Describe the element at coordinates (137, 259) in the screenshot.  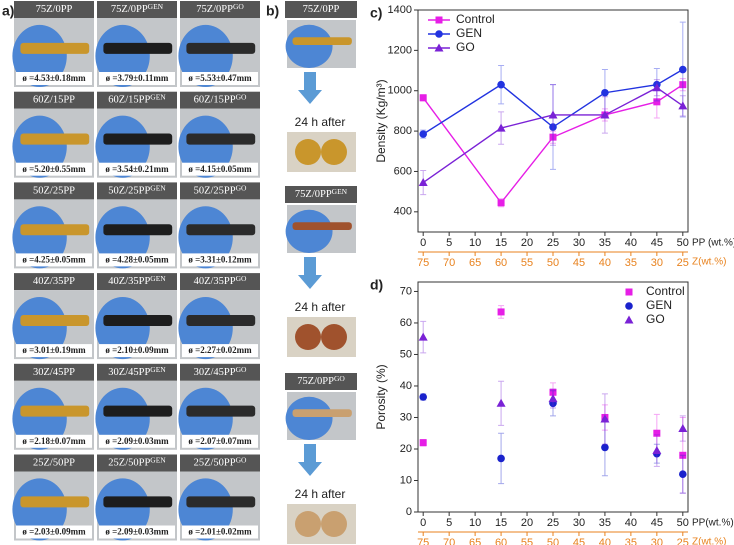
I see `size-text: ø =4.28±0.05mm` at that location.